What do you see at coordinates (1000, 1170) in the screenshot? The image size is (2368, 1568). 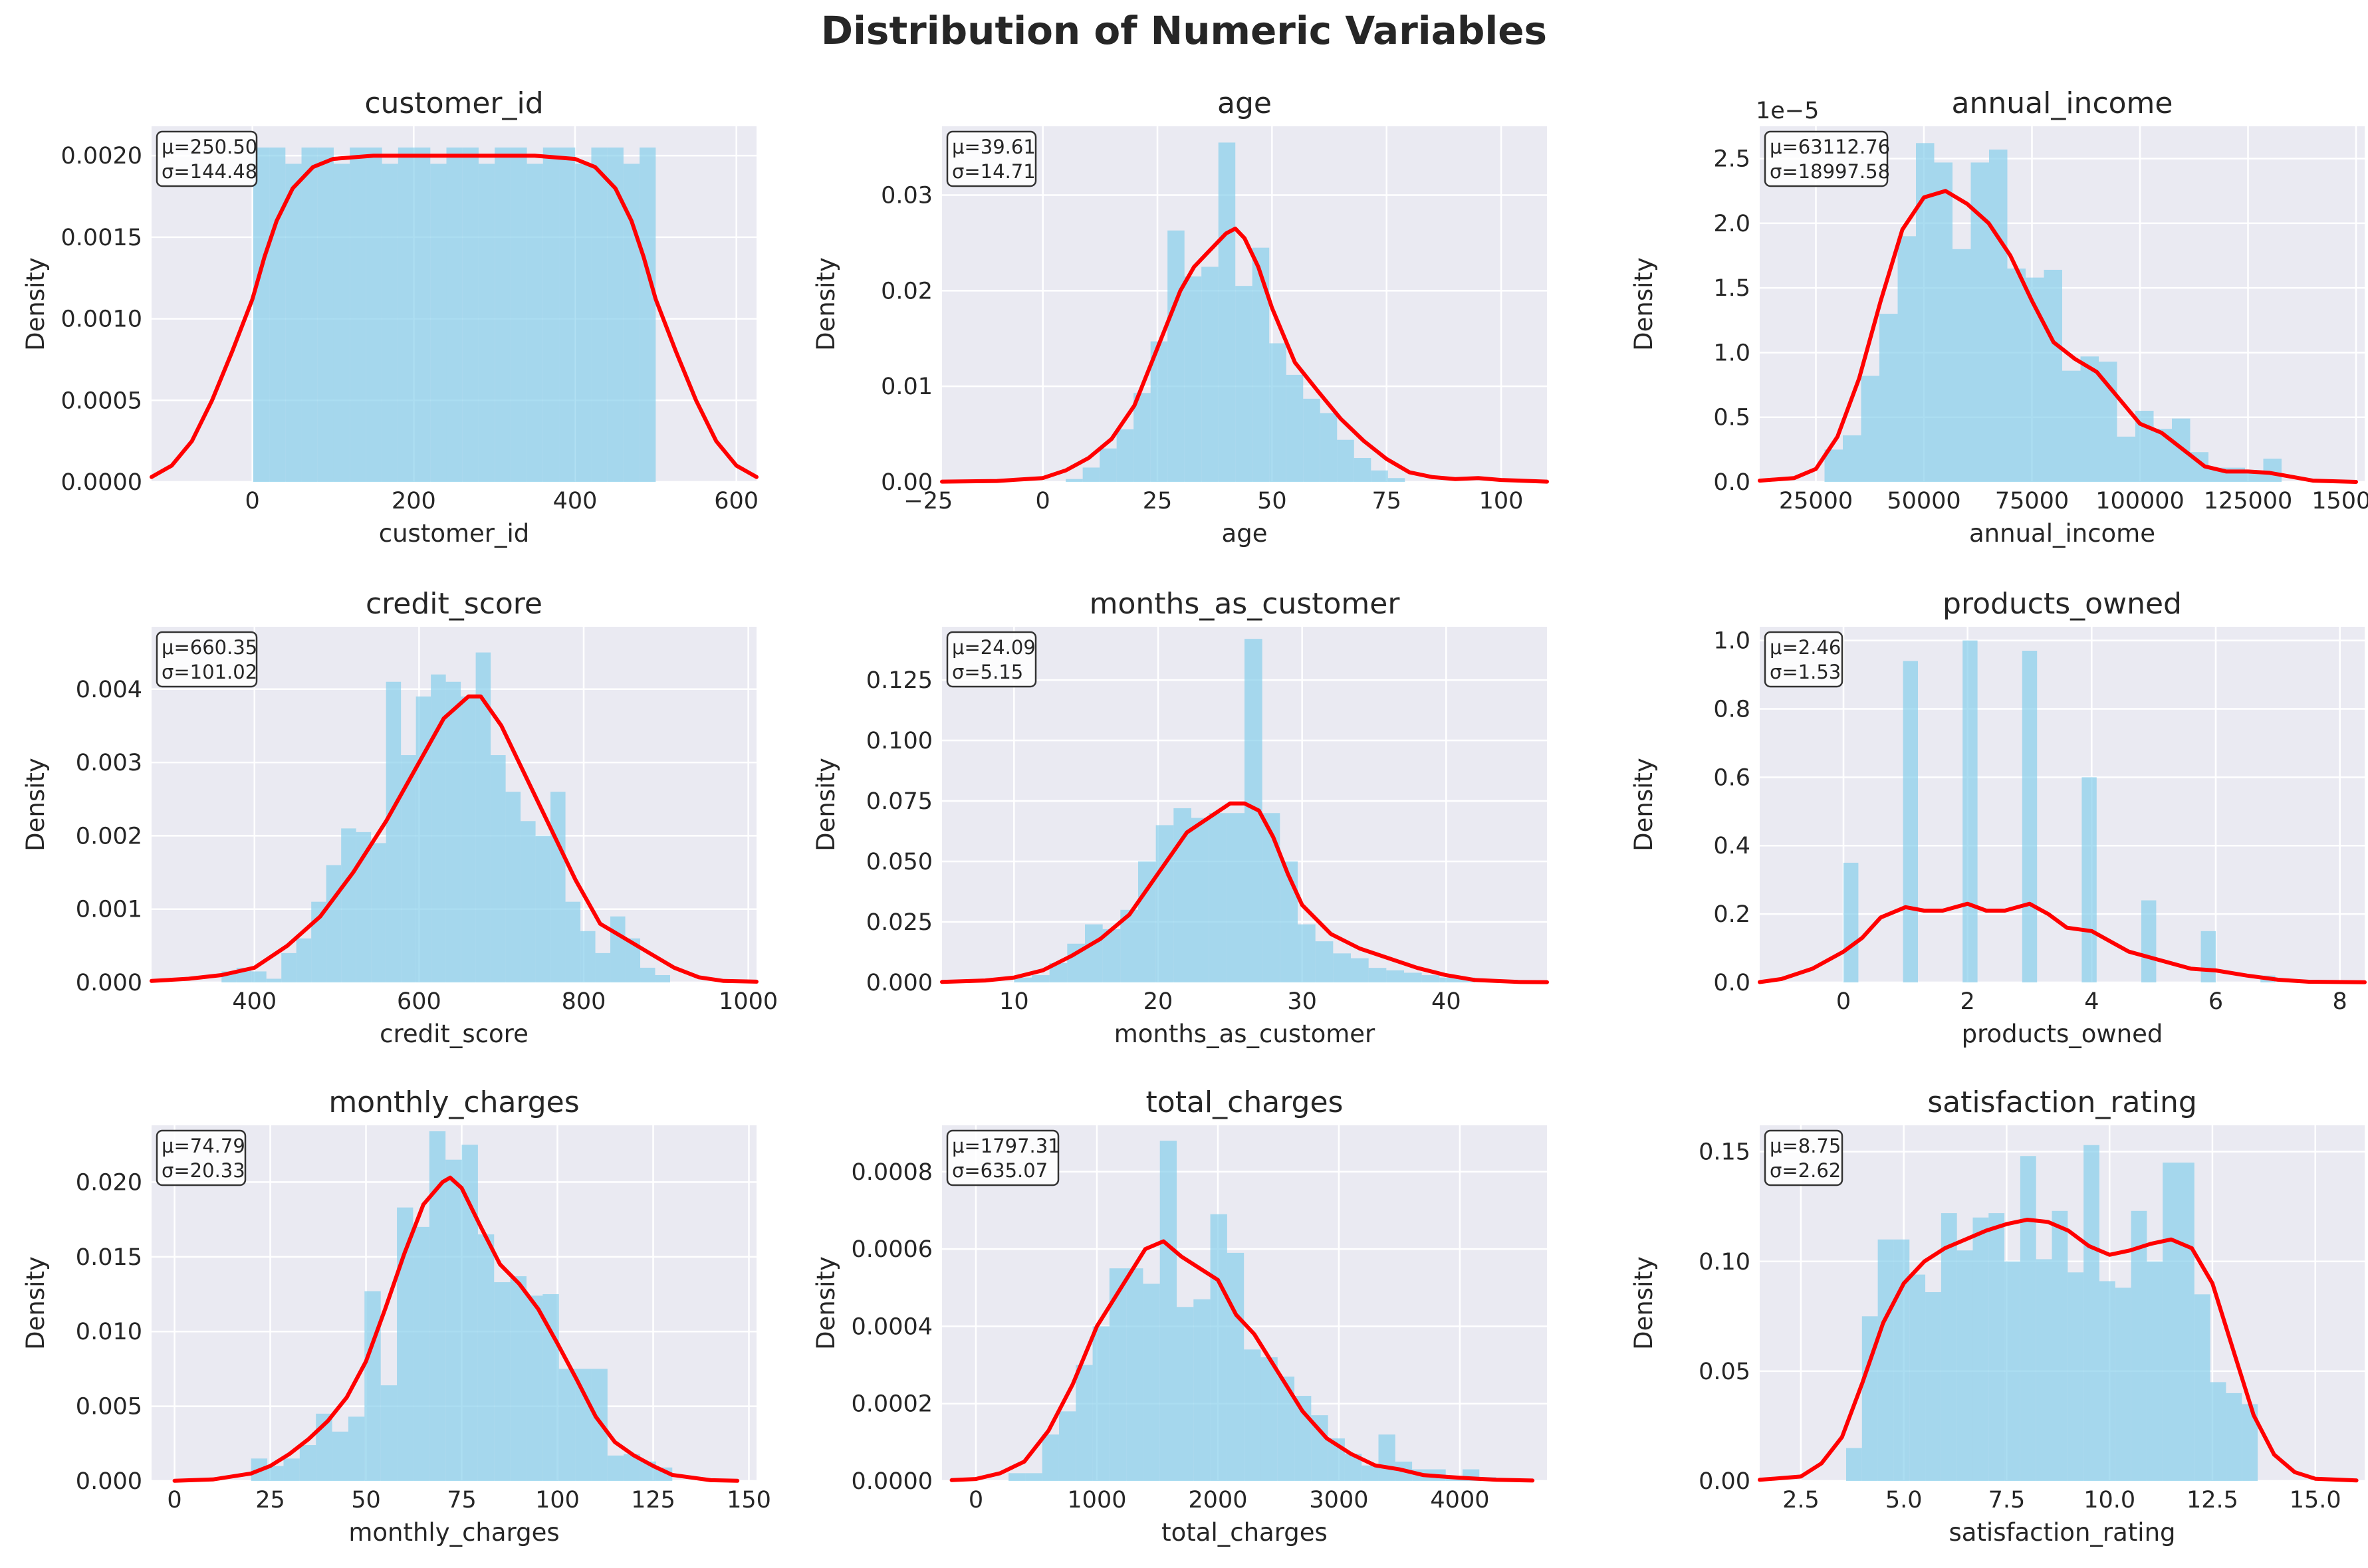 I see `std-label: σ=635.07` at bounding box center [1000, 1170].